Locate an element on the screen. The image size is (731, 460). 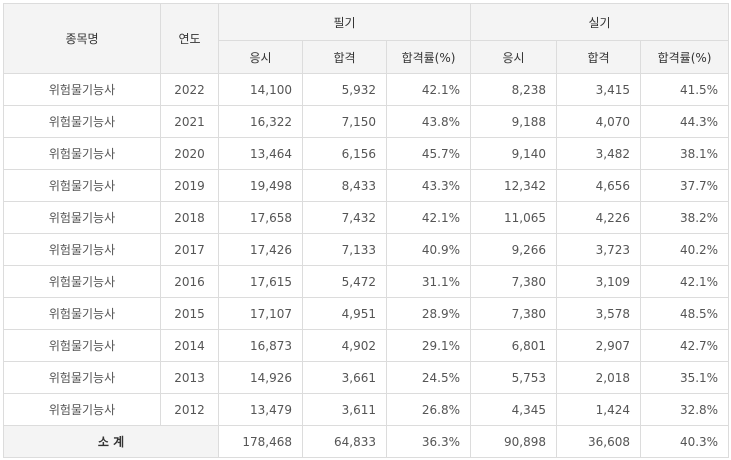
total-practical-applicants: 90,898 is located at coordinates (514, 441).